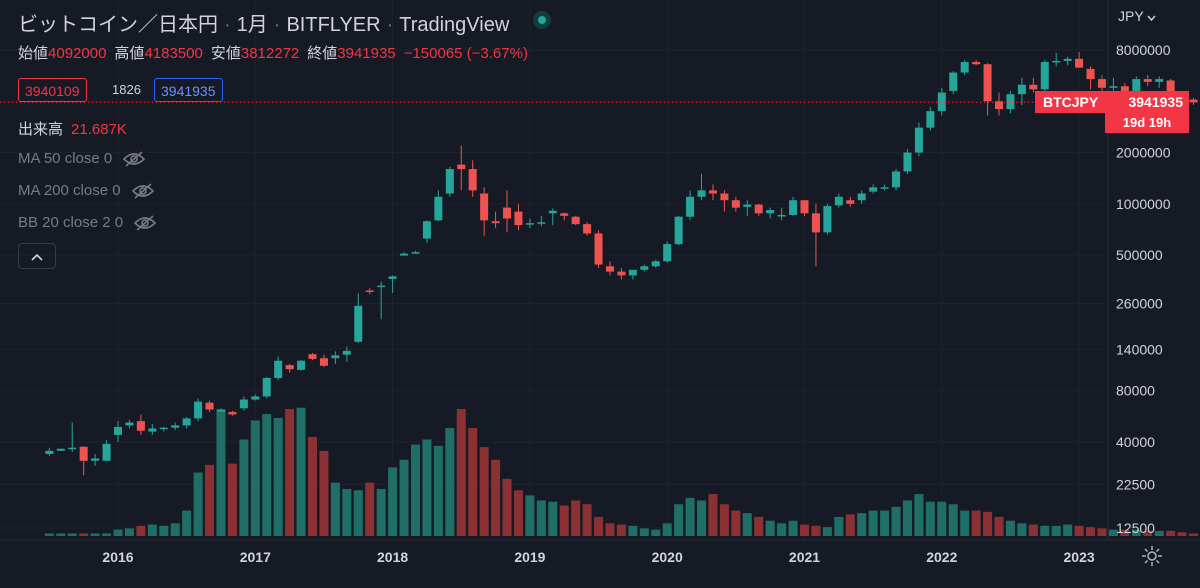  Describe the element at coordinates (465, 53) in the screenshot. I see `change-value: −150065 (−3.67%)` at that location.